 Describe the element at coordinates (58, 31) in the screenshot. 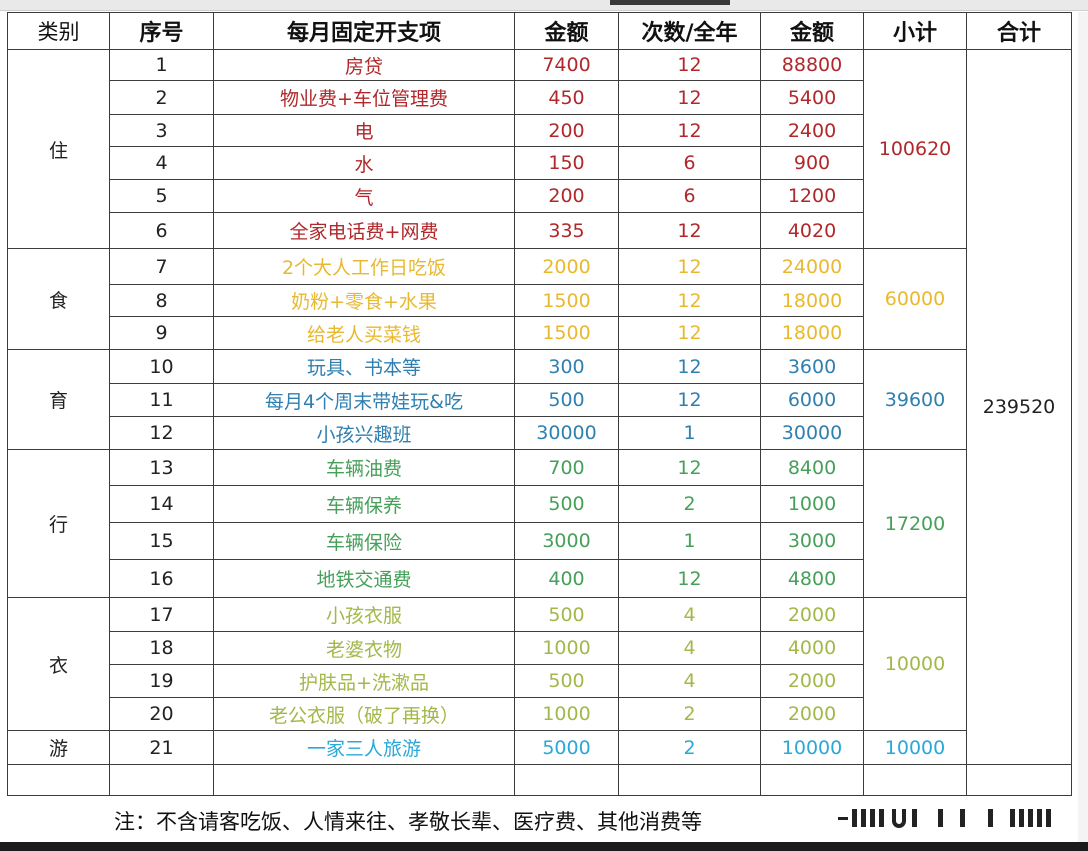

I see `header-category: 类别` at that location.